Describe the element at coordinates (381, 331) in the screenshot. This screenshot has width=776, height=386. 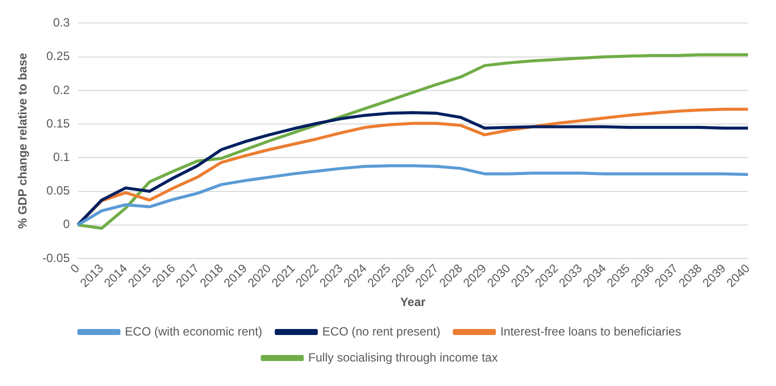
I see `legend-label: ECO (no rent present)` at that location.